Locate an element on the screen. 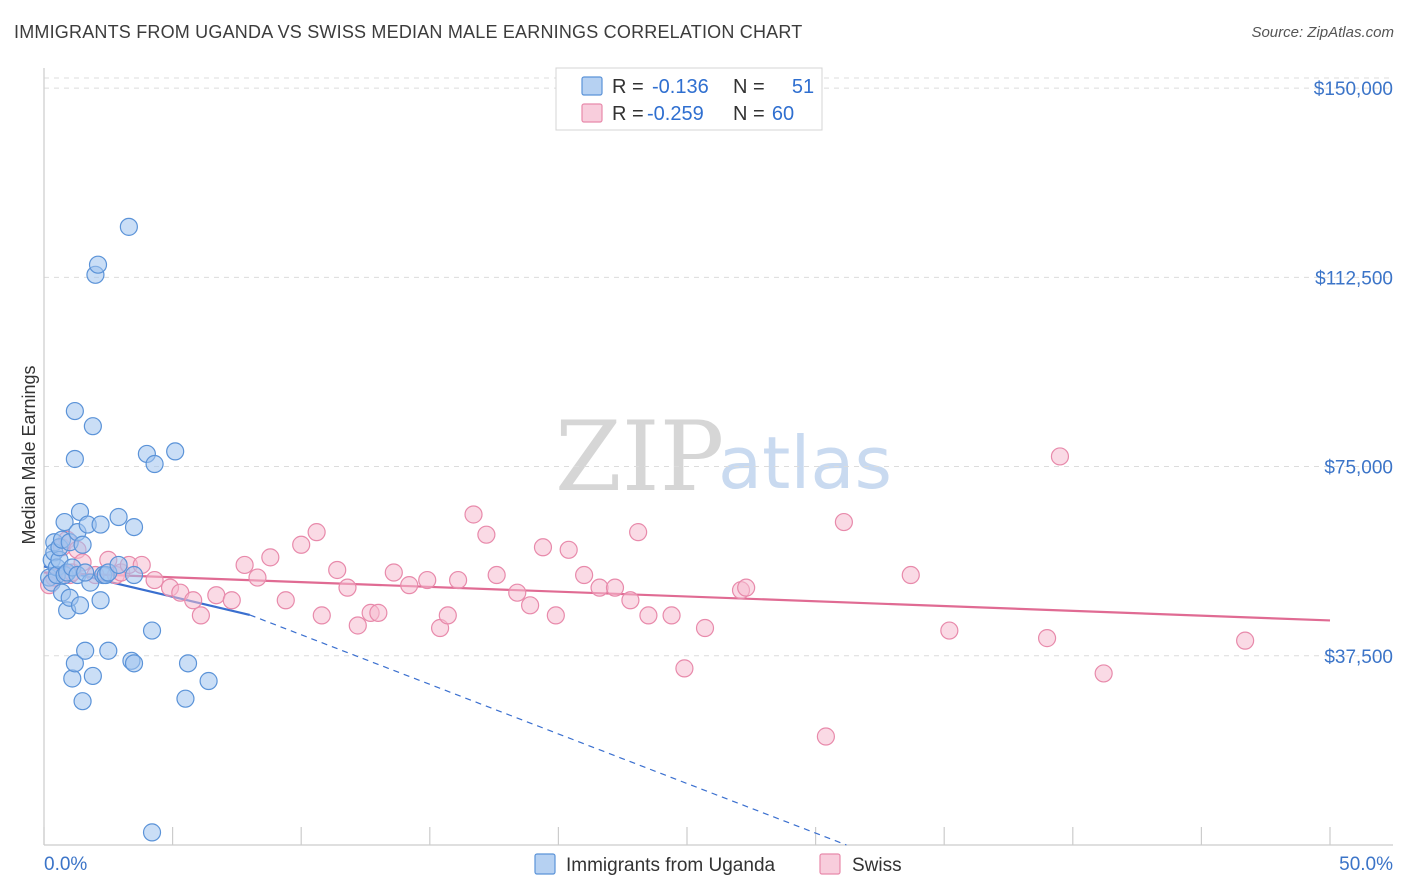 This screenshot has height=892, width=1406. legend-n-label-swiss: N = is located at coordinates (749, 114).